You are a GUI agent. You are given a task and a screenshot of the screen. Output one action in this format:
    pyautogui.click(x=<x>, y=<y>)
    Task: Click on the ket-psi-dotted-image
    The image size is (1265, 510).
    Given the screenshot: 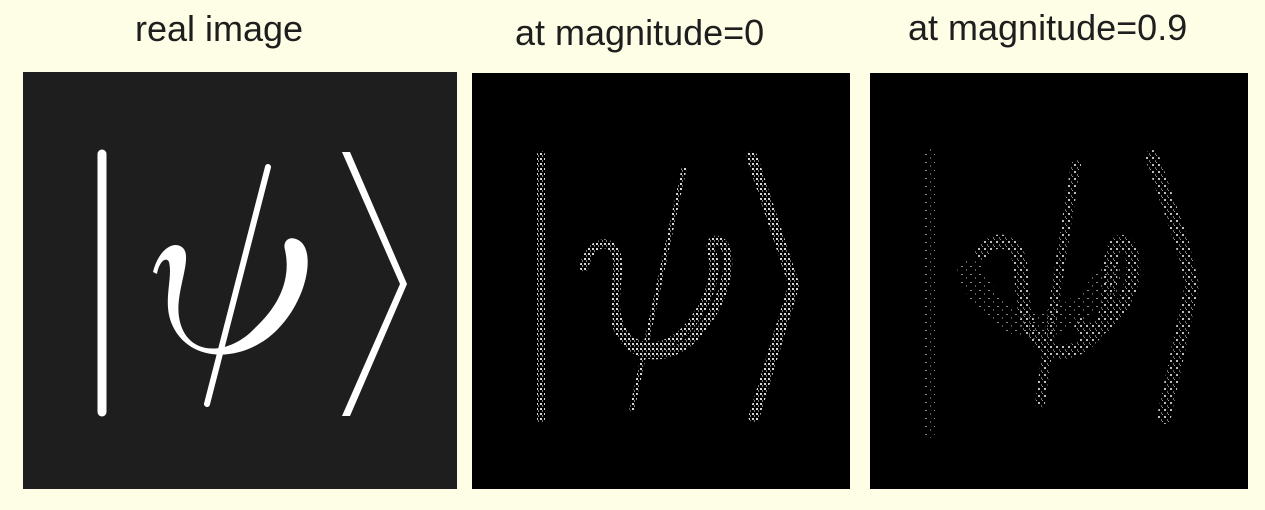 What is the action you would take?
    pyautogui.click(x=668, y=287)
    